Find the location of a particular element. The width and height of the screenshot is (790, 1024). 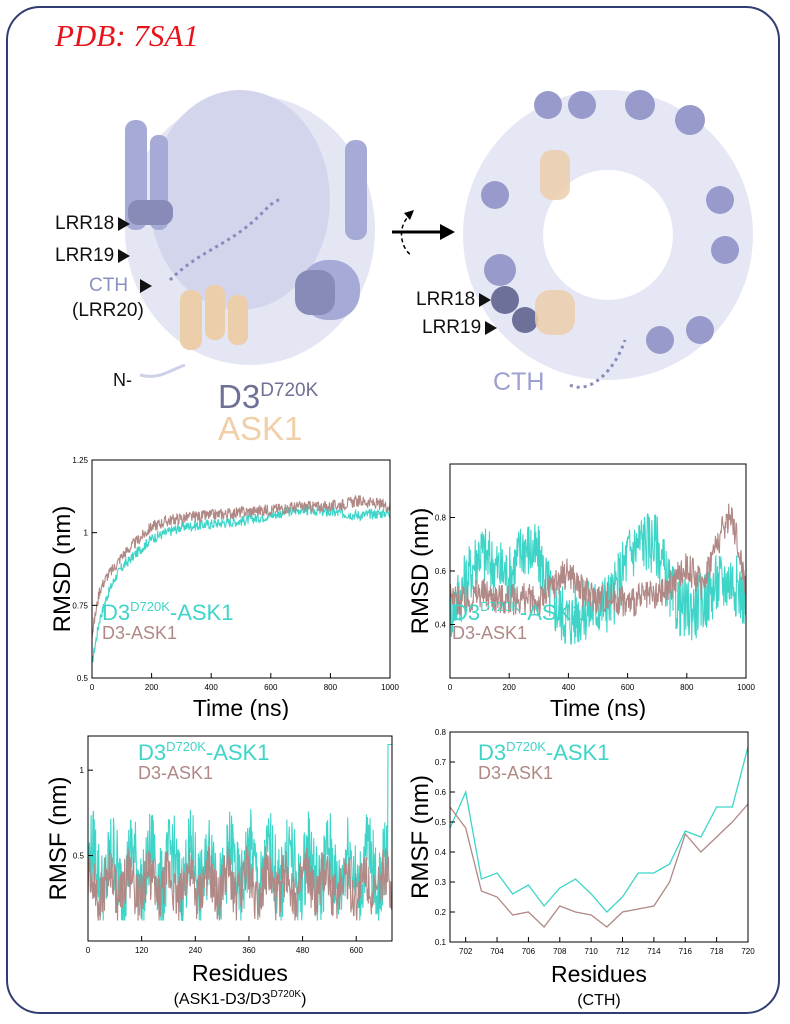

x-tick-label: 712 is located at coordinates (623, 951).